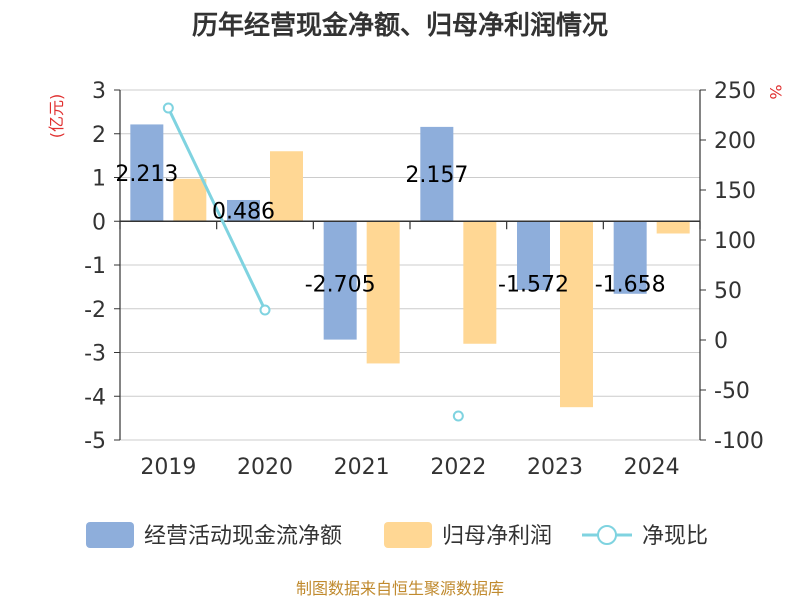 This screenshot has height=600, width=800. I want to click on left-tick-label: 0, so click(99, 222).